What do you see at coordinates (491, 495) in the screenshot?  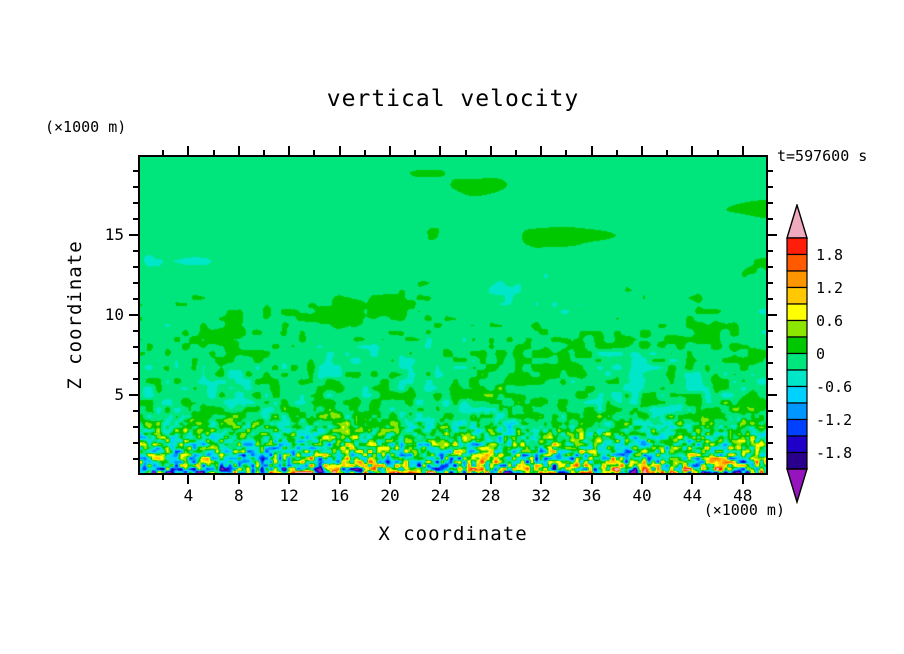 I see `x-tick-label: 28` at bounding box center [491, 495].